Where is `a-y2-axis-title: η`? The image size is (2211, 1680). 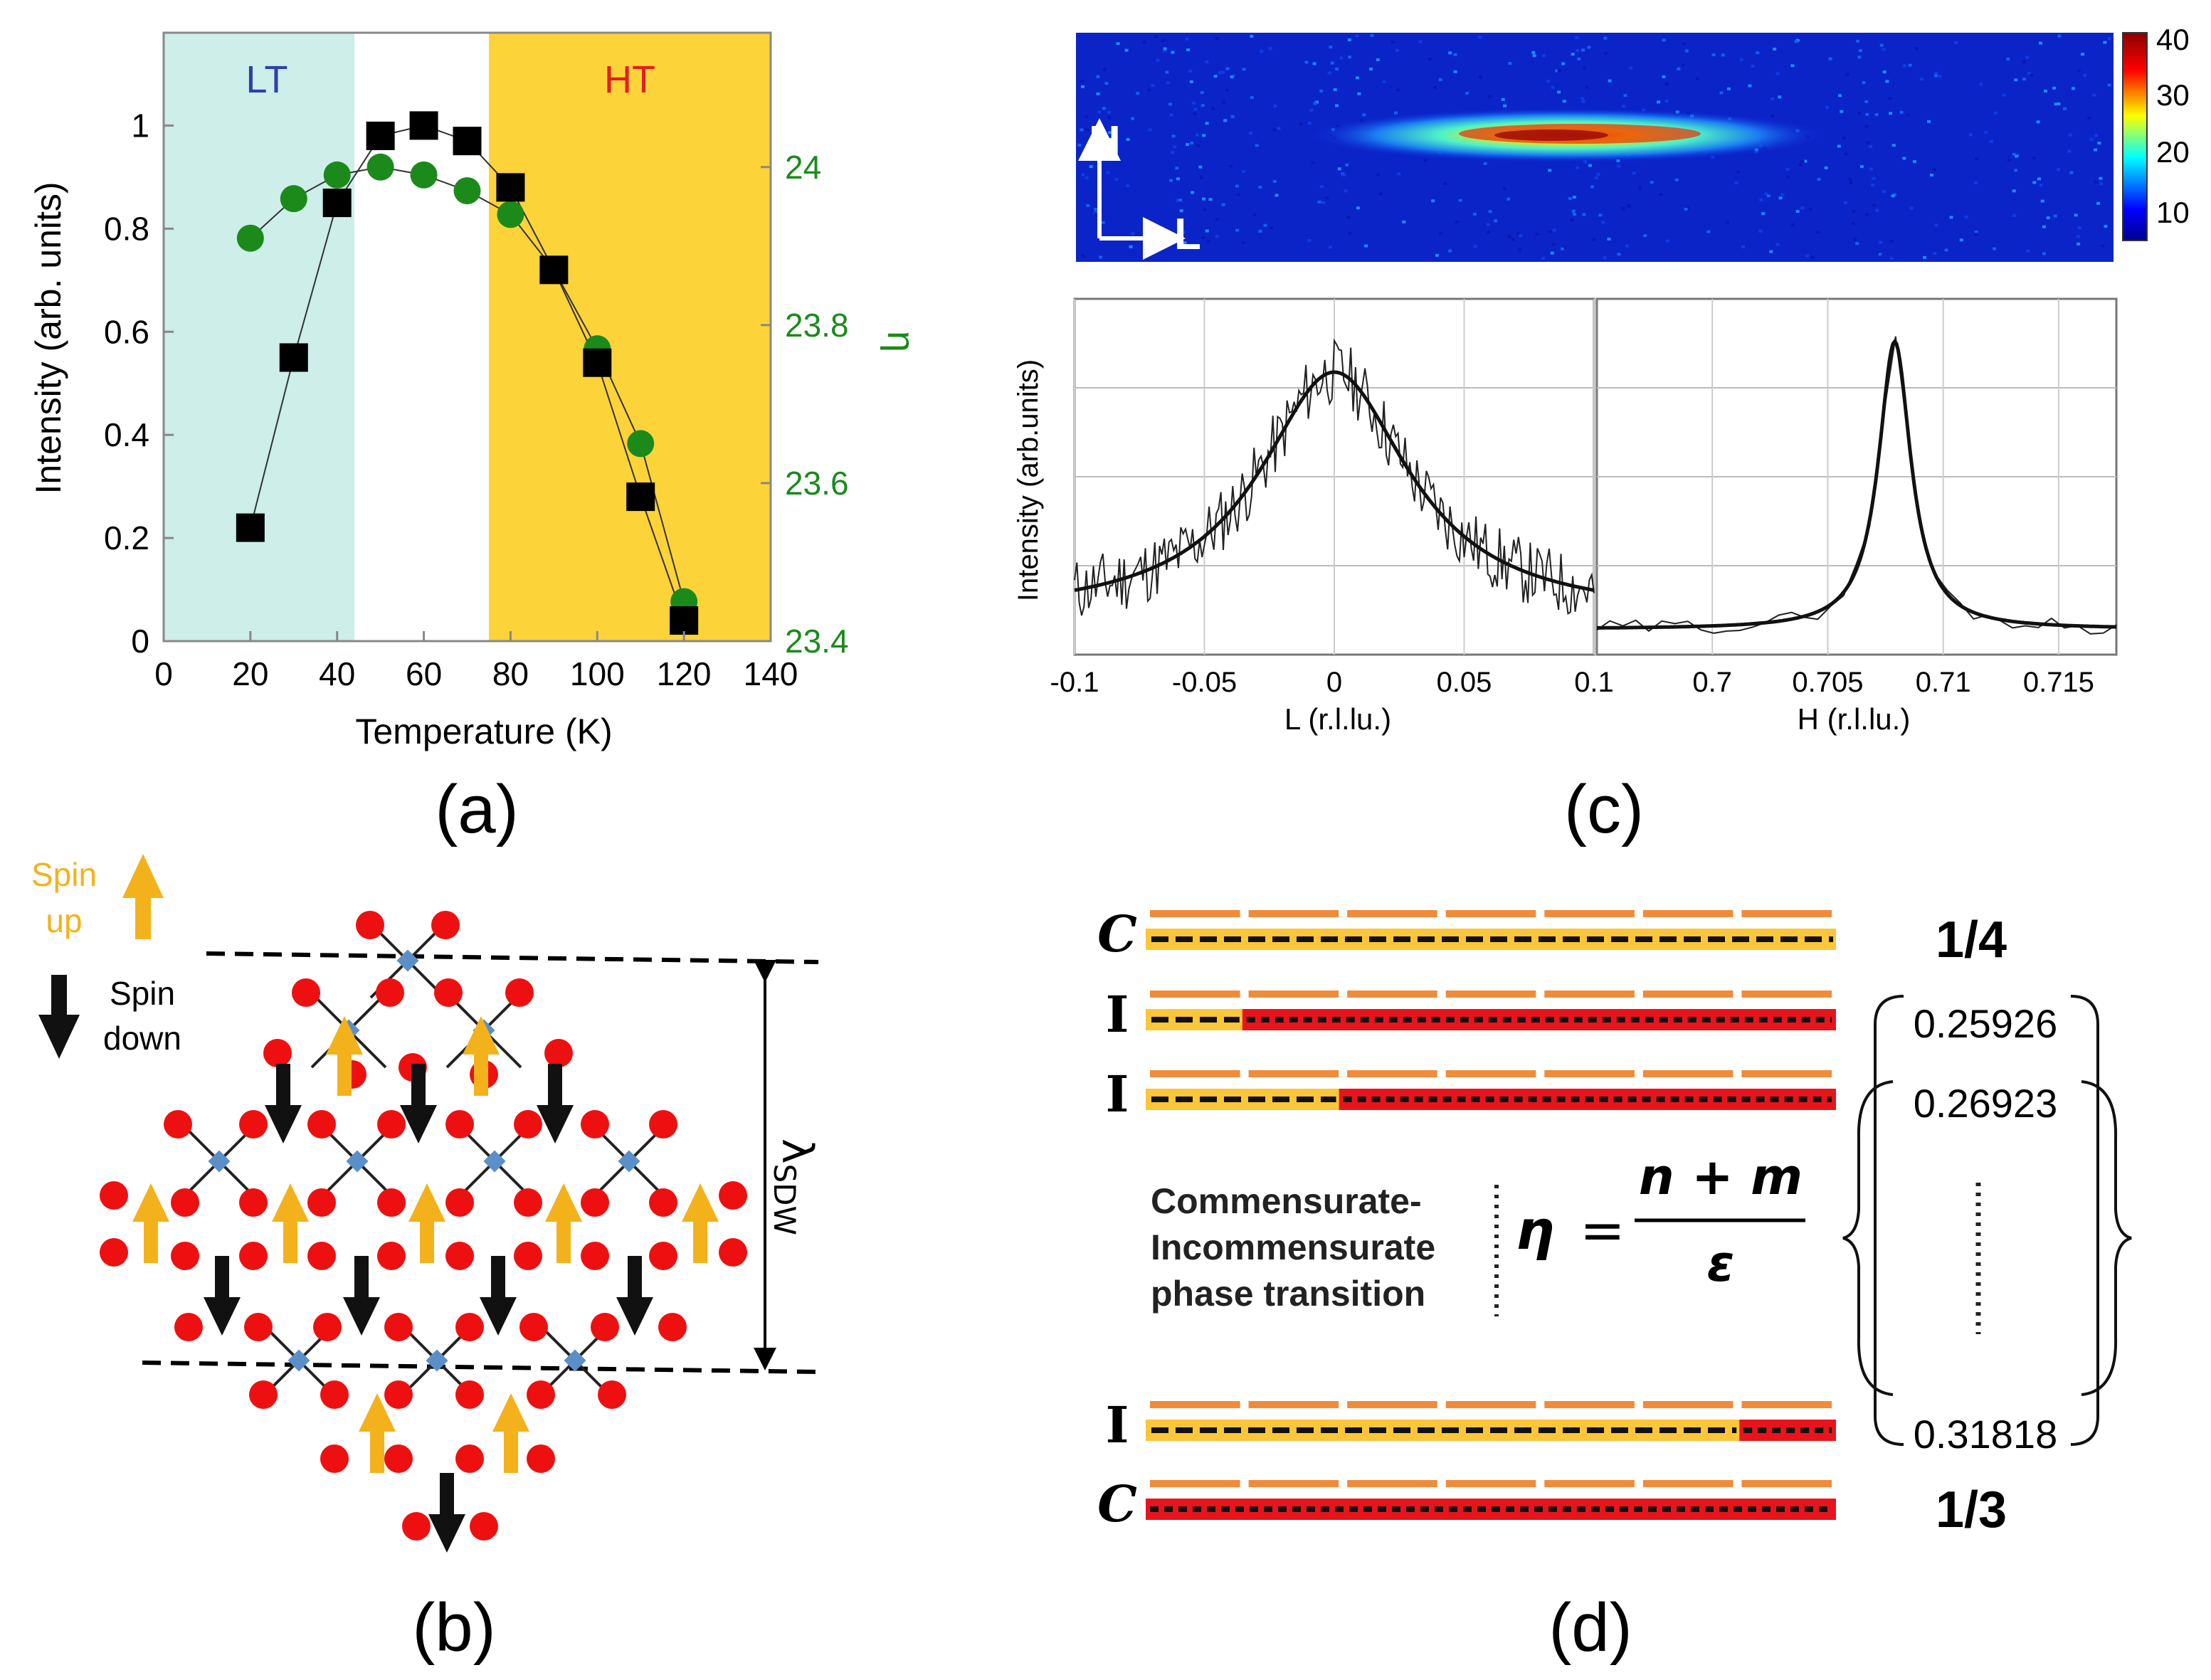
a-y2-axis-title: η is located at coordinates (901, 341).